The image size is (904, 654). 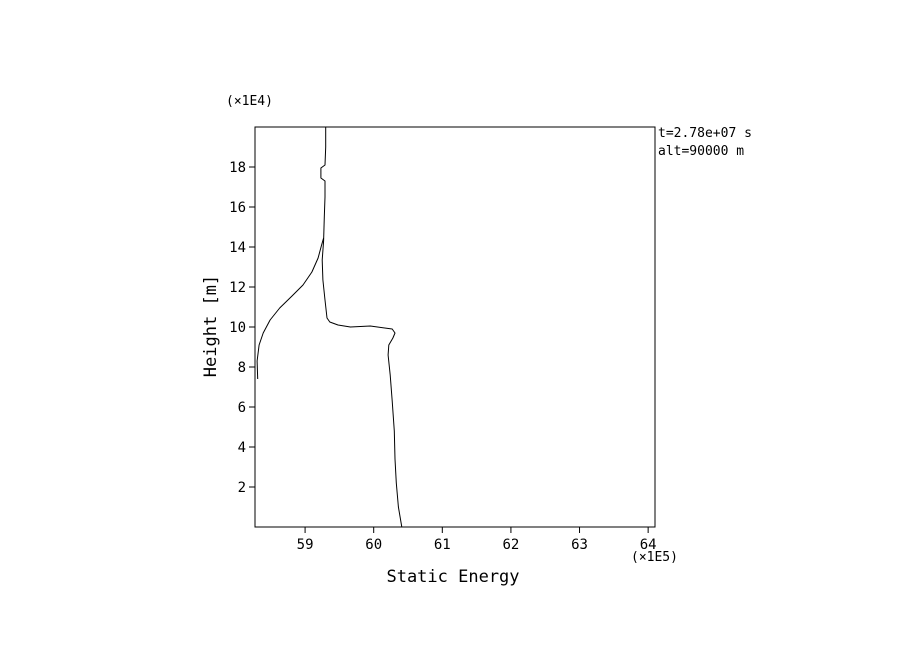 I want to click on y-tick-label: 4, so click(x=242, y=448).